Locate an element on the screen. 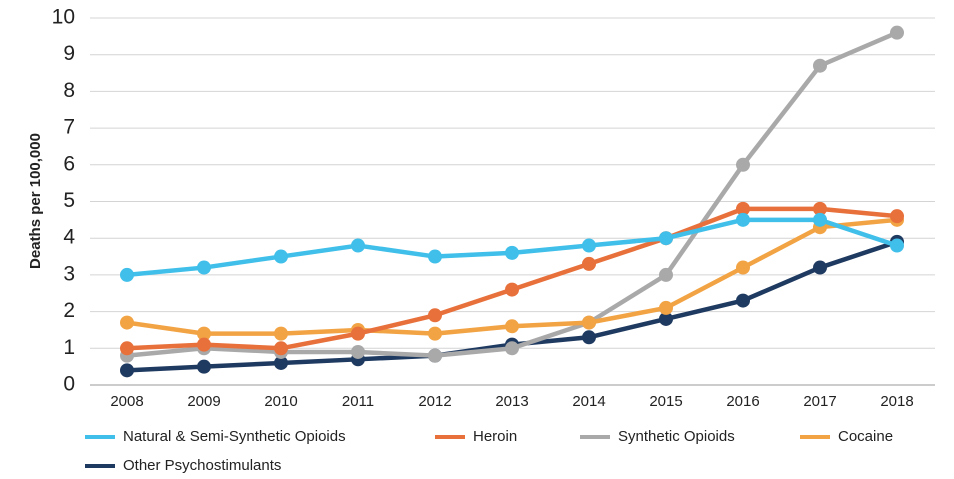 This screenshot has width=954, height=479. legend-label: Cocaine is located at coordinates (865, 436).